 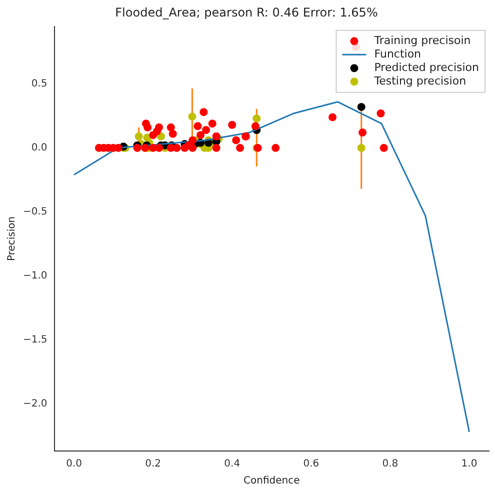 I want to click on x-tick-label: 0.2, so click(x=153, y=464).